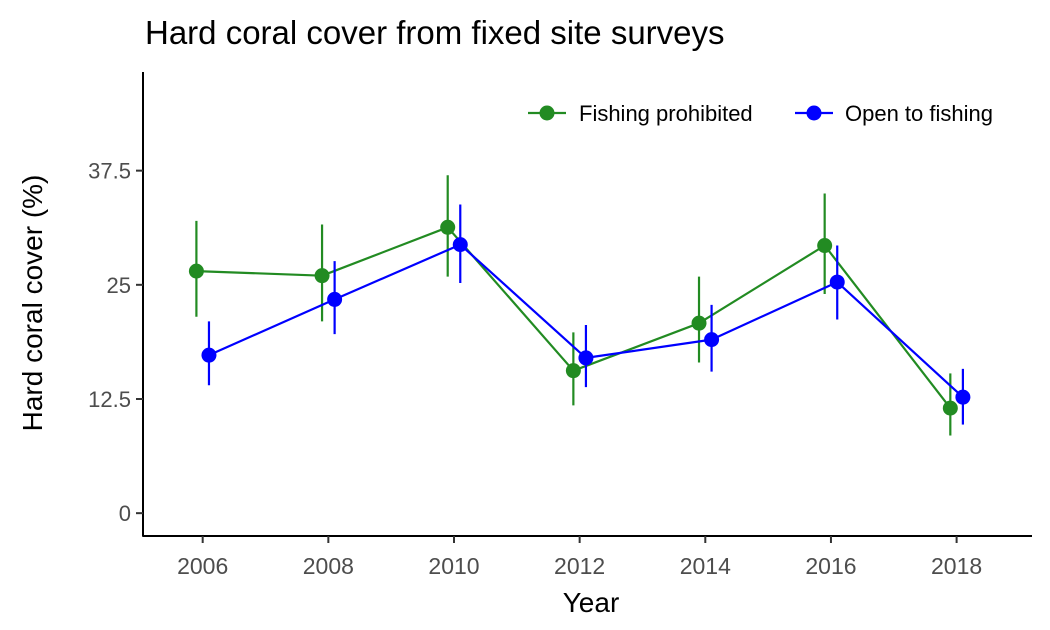 This screenshot has width=1050, height=630. Describe the element at coordinates (119, 285) in the screenshot. I see `y-tick-label: 25` at that location.